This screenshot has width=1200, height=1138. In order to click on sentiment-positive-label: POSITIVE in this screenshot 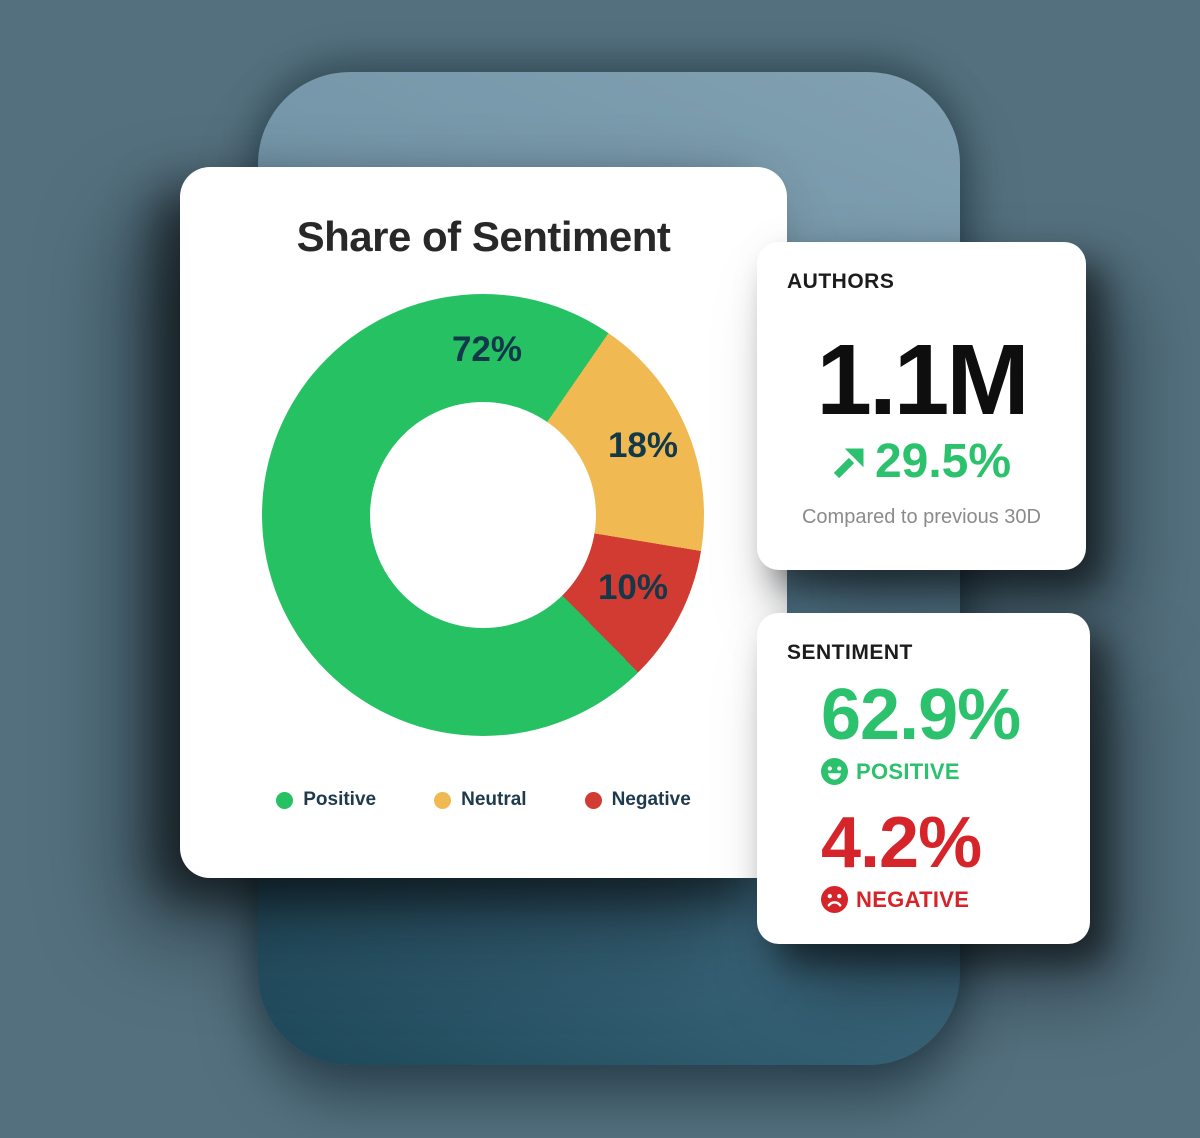, I will do `click(908, 771)`.